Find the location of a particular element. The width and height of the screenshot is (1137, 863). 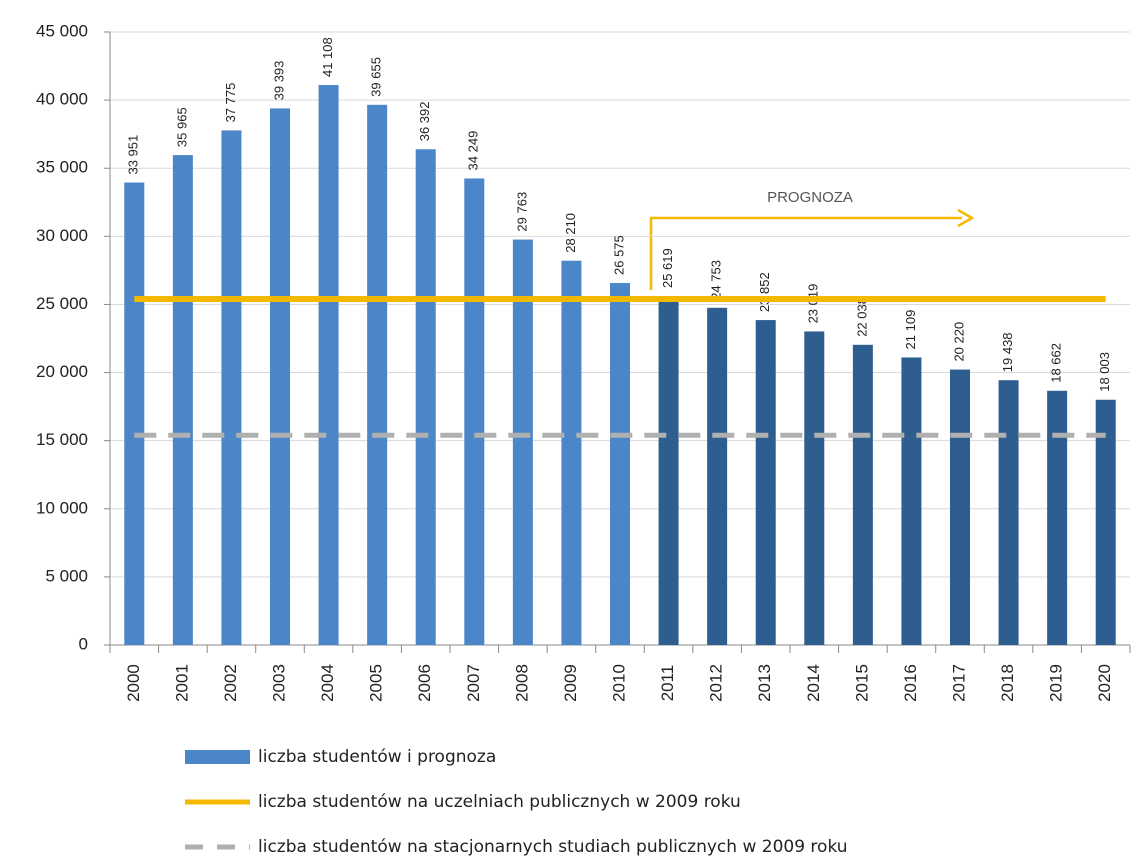

value-label: 34 249 is located at coordinates (473, 151).